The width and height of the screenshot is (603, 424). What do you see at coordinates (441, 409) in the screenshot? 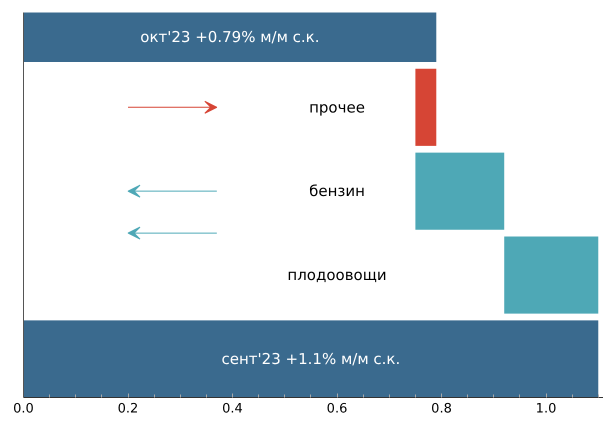
I see `x-tick-label: 0.8` at bounding box center [441, 409].